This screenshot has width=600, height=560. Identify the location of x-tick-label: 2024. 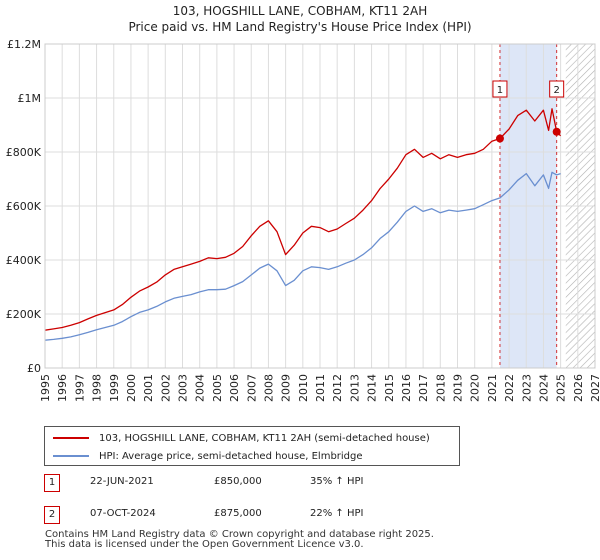
(543, 388).